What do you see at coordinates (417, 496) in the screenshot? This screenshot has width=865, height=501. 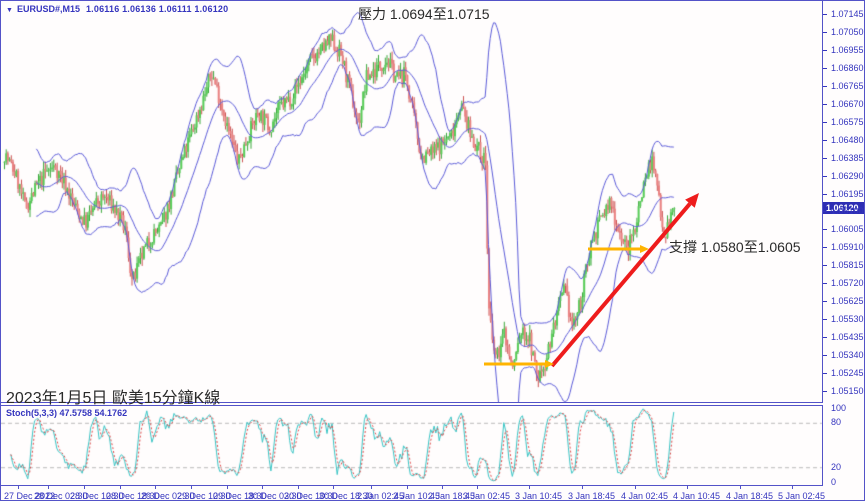 I see `time-tick-label: 2 Jan 10:45` at bounding box center [417, 496].